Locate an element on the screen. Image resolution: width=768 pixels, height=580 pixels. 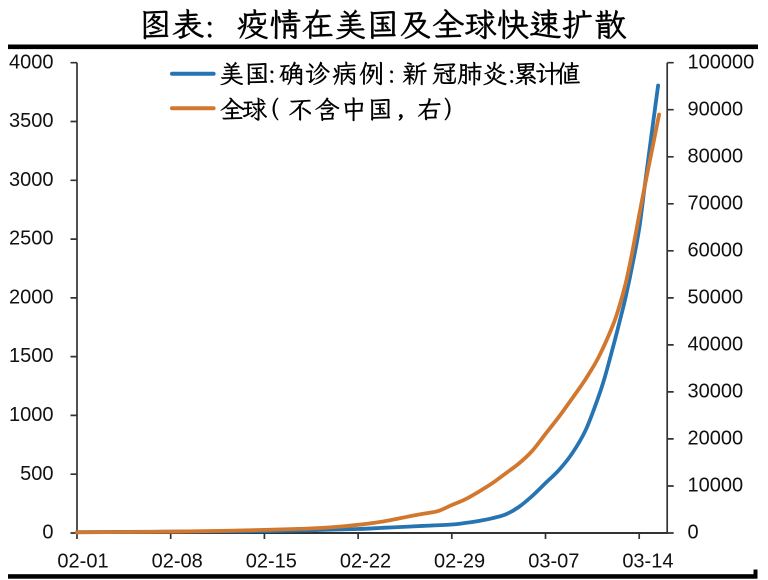
svg-text: 70000 is located at coordinates (716, 203).